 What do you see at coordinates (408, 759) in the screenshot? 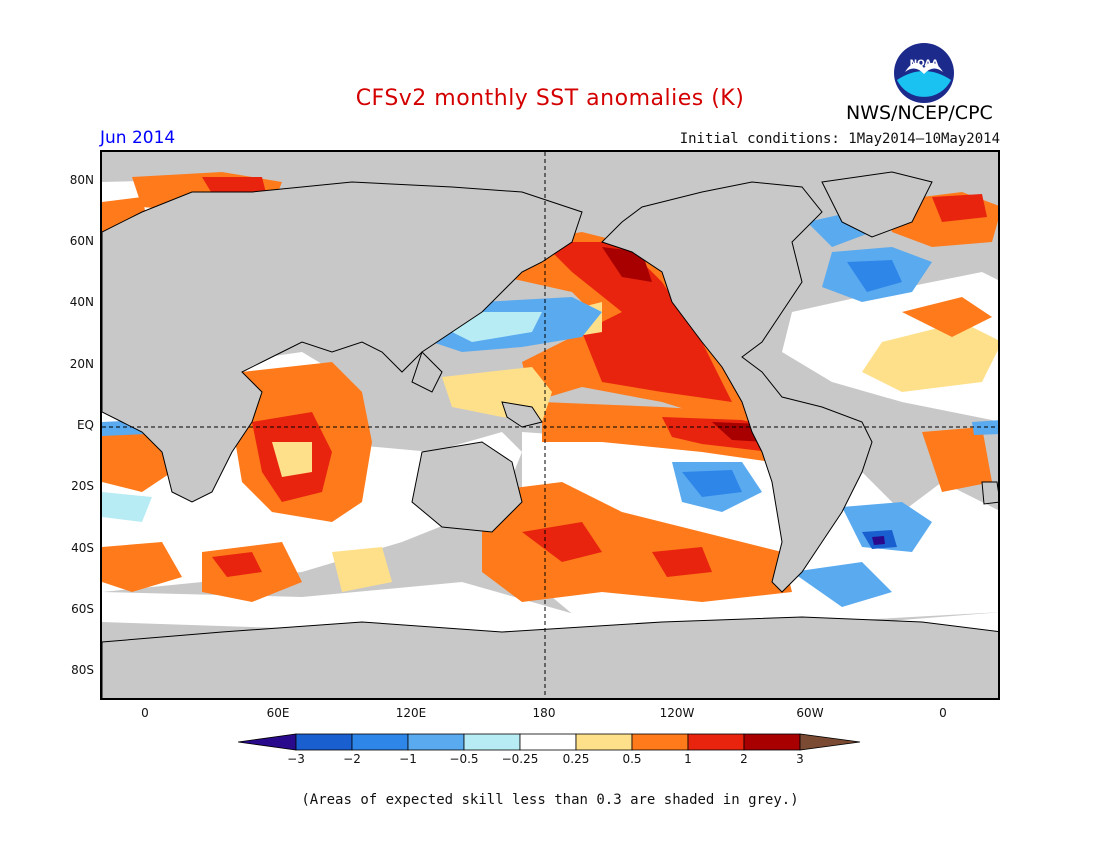
I see `colorbar-label: −1` at bounding box center [408, 759].